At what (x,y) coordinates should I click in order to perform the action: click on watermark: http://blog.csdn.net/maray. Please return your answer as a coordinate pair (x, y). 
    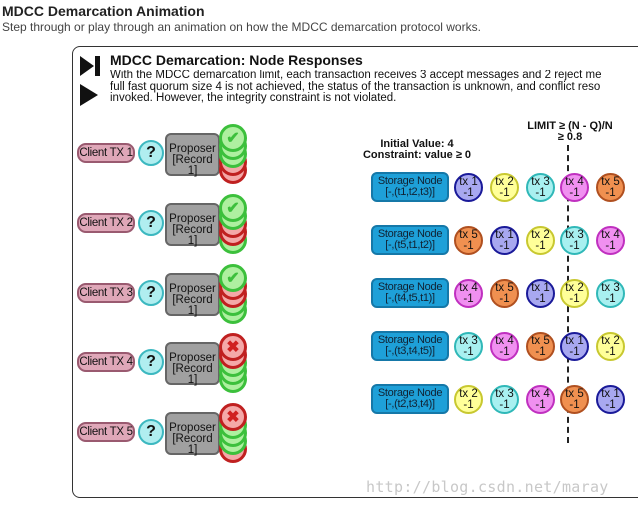
    Looking at the image, I should click on (487, 487).